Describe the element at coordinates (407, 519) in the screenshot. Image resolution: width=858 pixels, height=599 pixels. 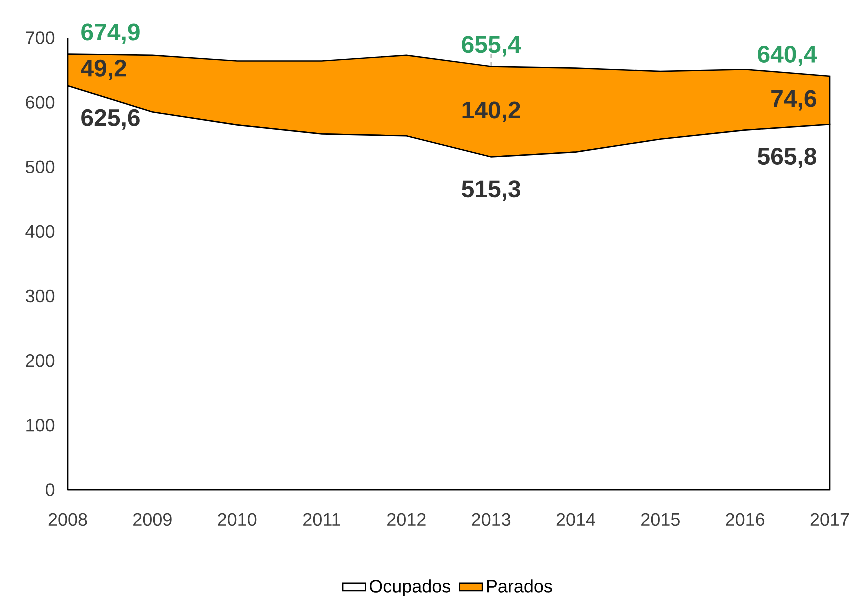
I see `x-tick-label: 2012` at that location.